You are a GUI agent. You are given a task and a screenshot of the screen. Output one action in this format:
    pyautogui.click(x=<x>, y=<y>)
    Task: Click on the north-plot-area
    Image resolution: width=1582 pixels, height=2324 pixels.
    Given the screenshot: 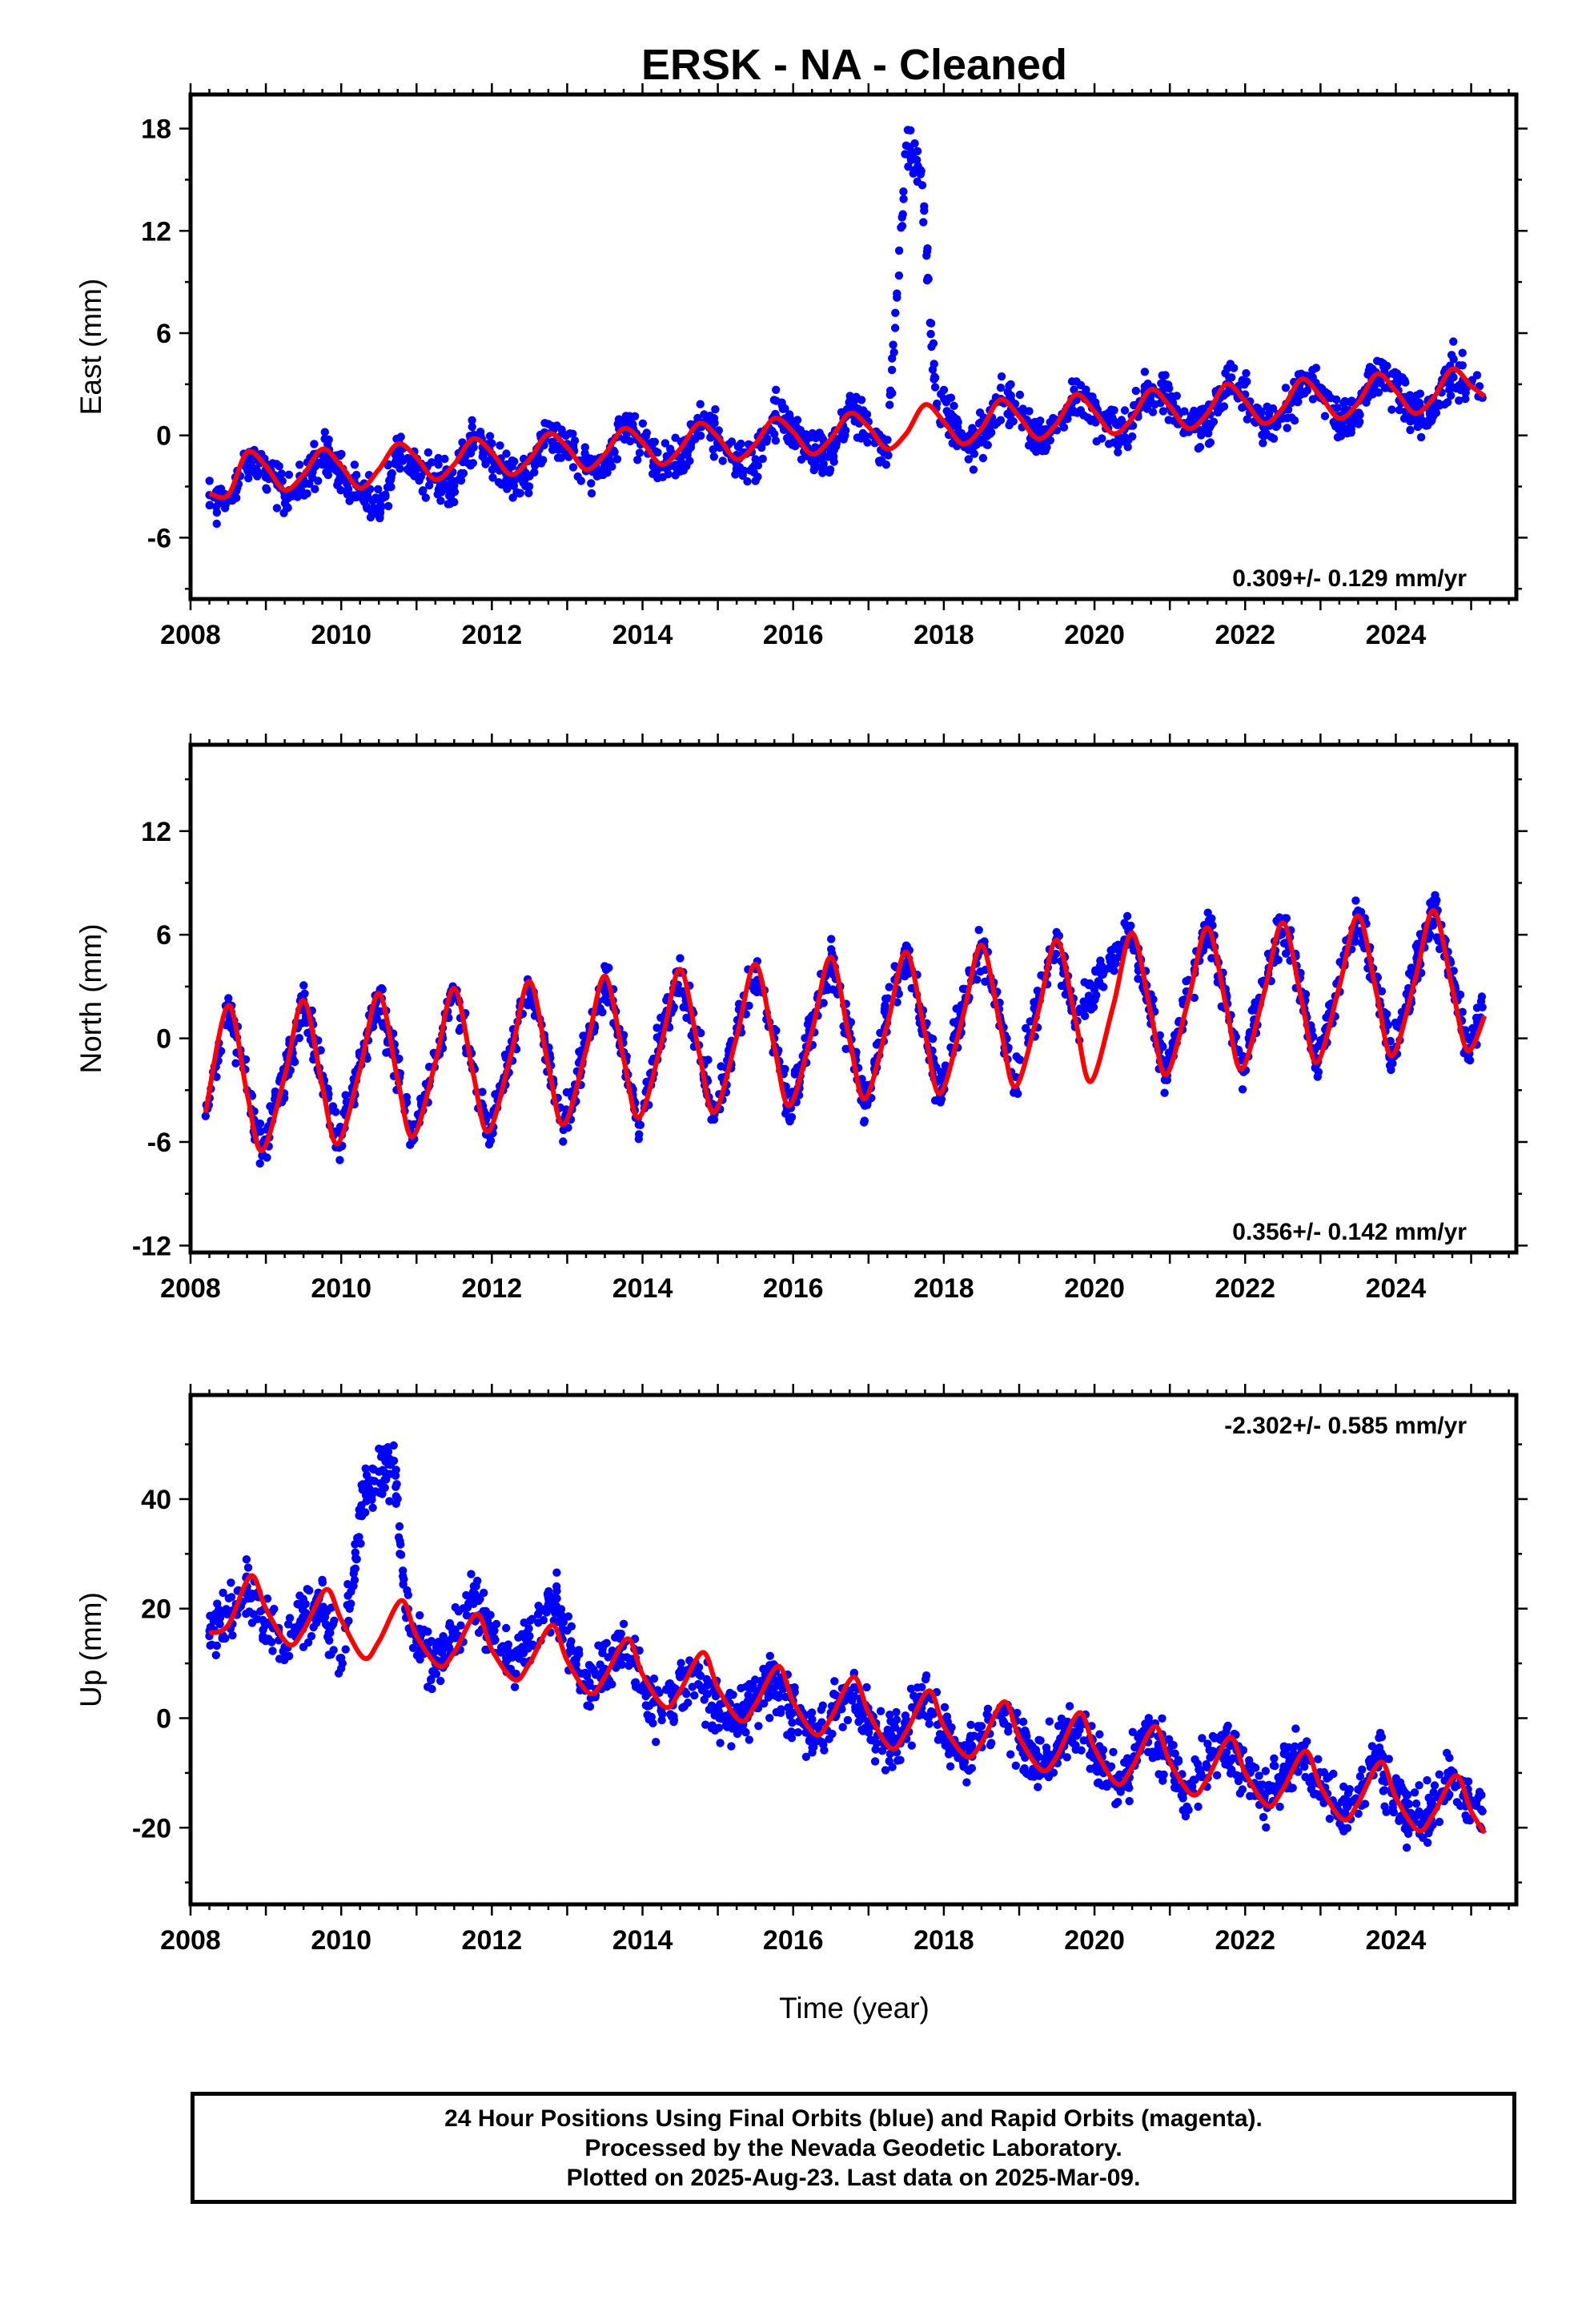 What is the action you would take?
    pyautogui.click(x=845, y=1029)
    